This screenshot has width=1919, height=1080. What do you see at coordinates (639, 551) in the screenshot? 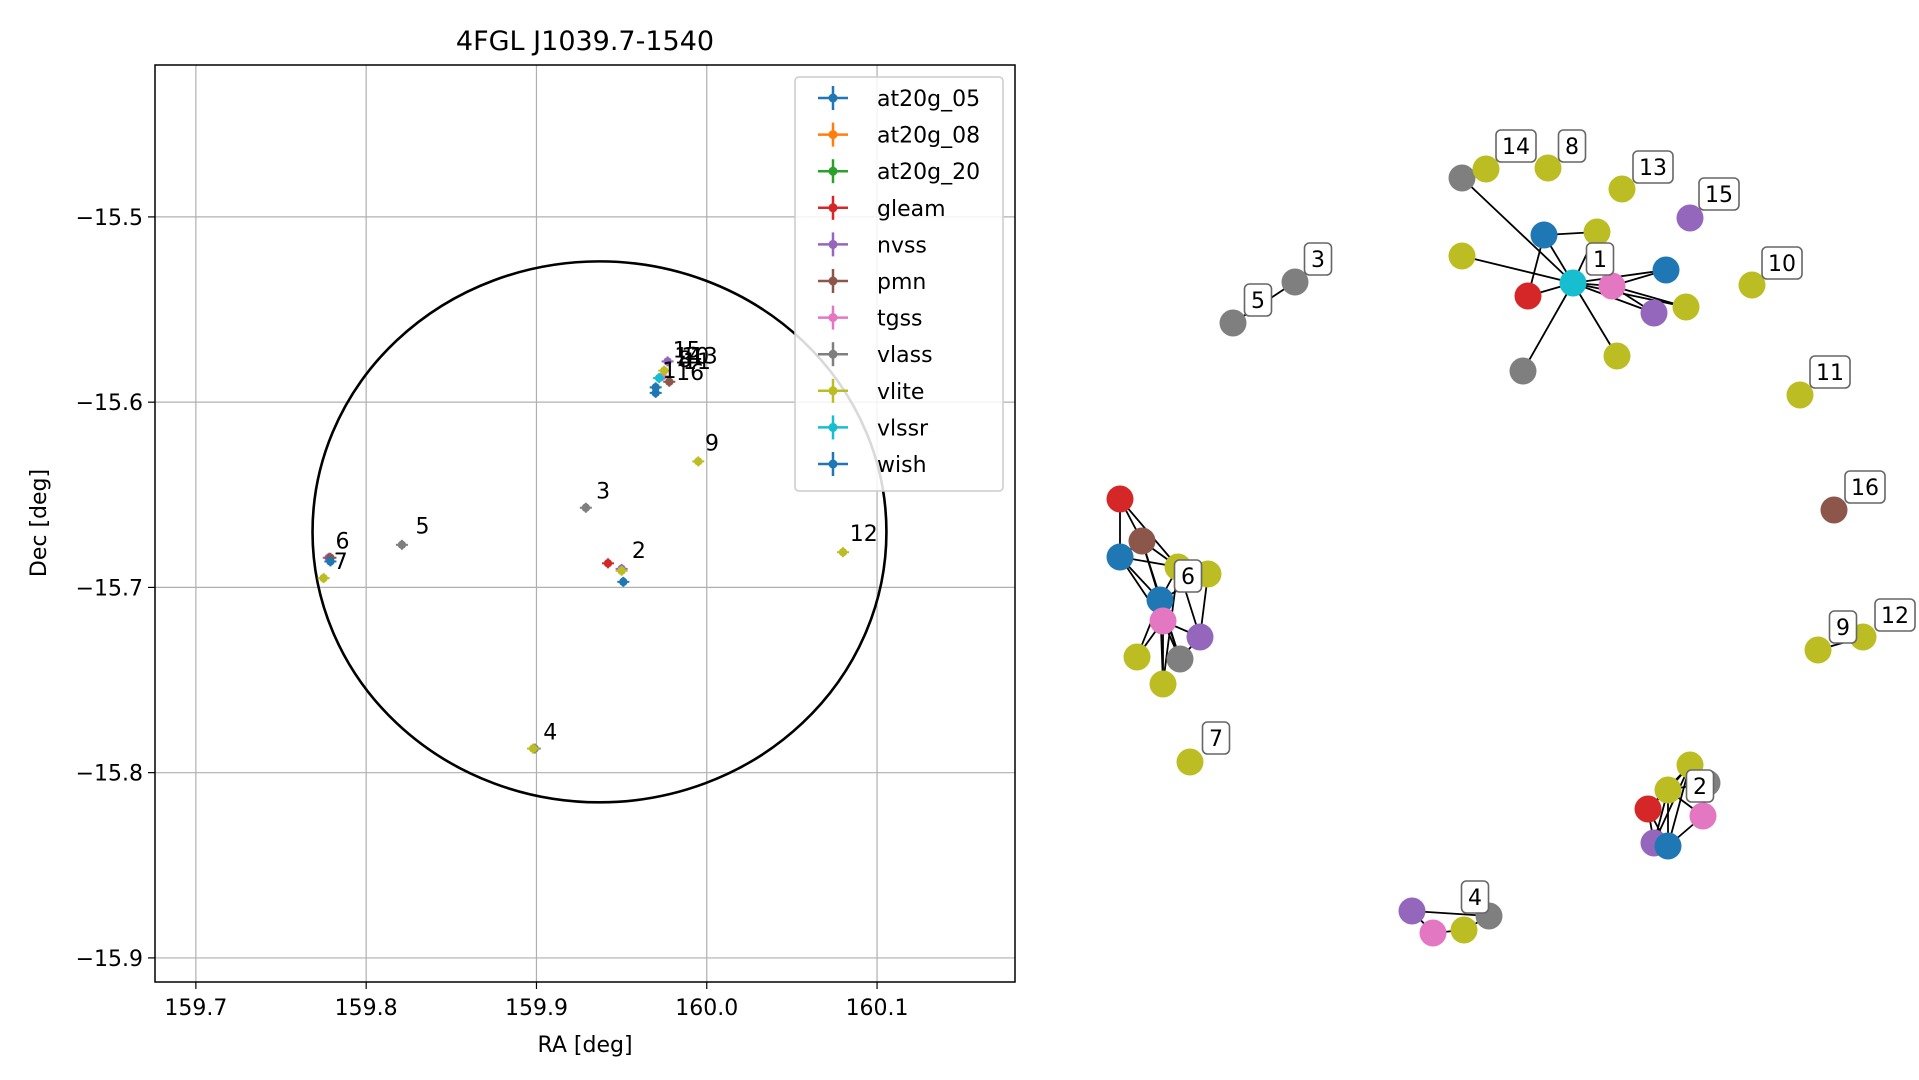
I see `point-annotation: 2` at bounding box center [639, 551].